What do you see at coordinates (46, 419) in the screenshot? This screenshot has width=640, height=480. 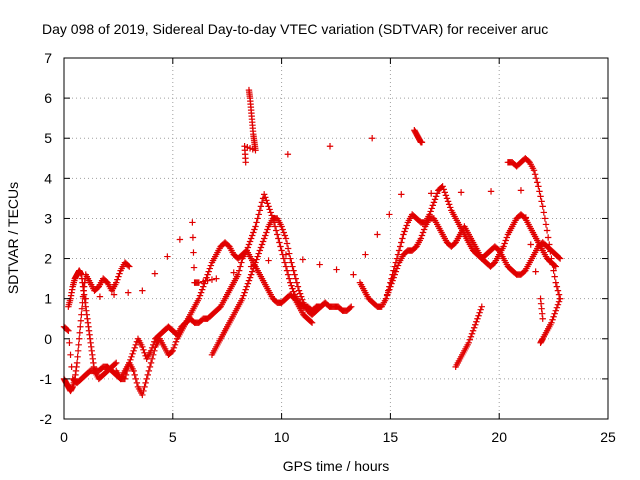 I see `y-tick-label: -2` at bounding box center [46, 419].